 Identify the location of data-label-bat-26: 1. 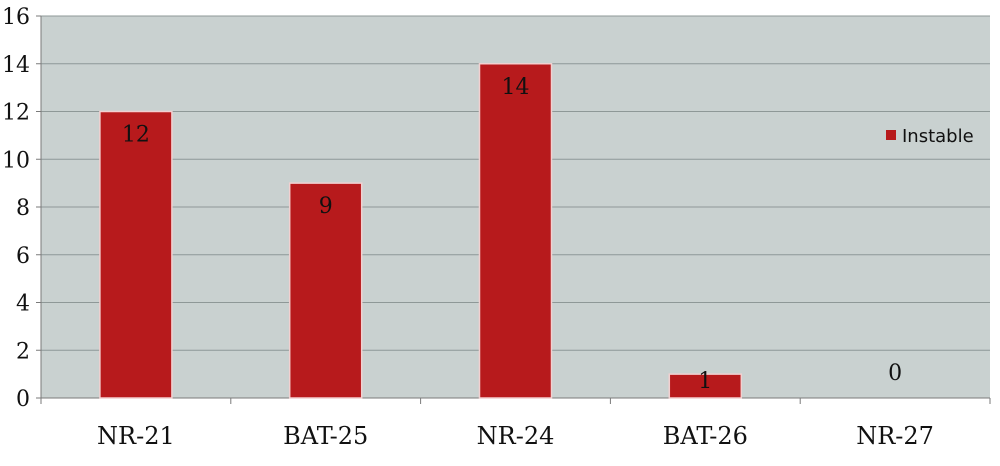
(705, 381).